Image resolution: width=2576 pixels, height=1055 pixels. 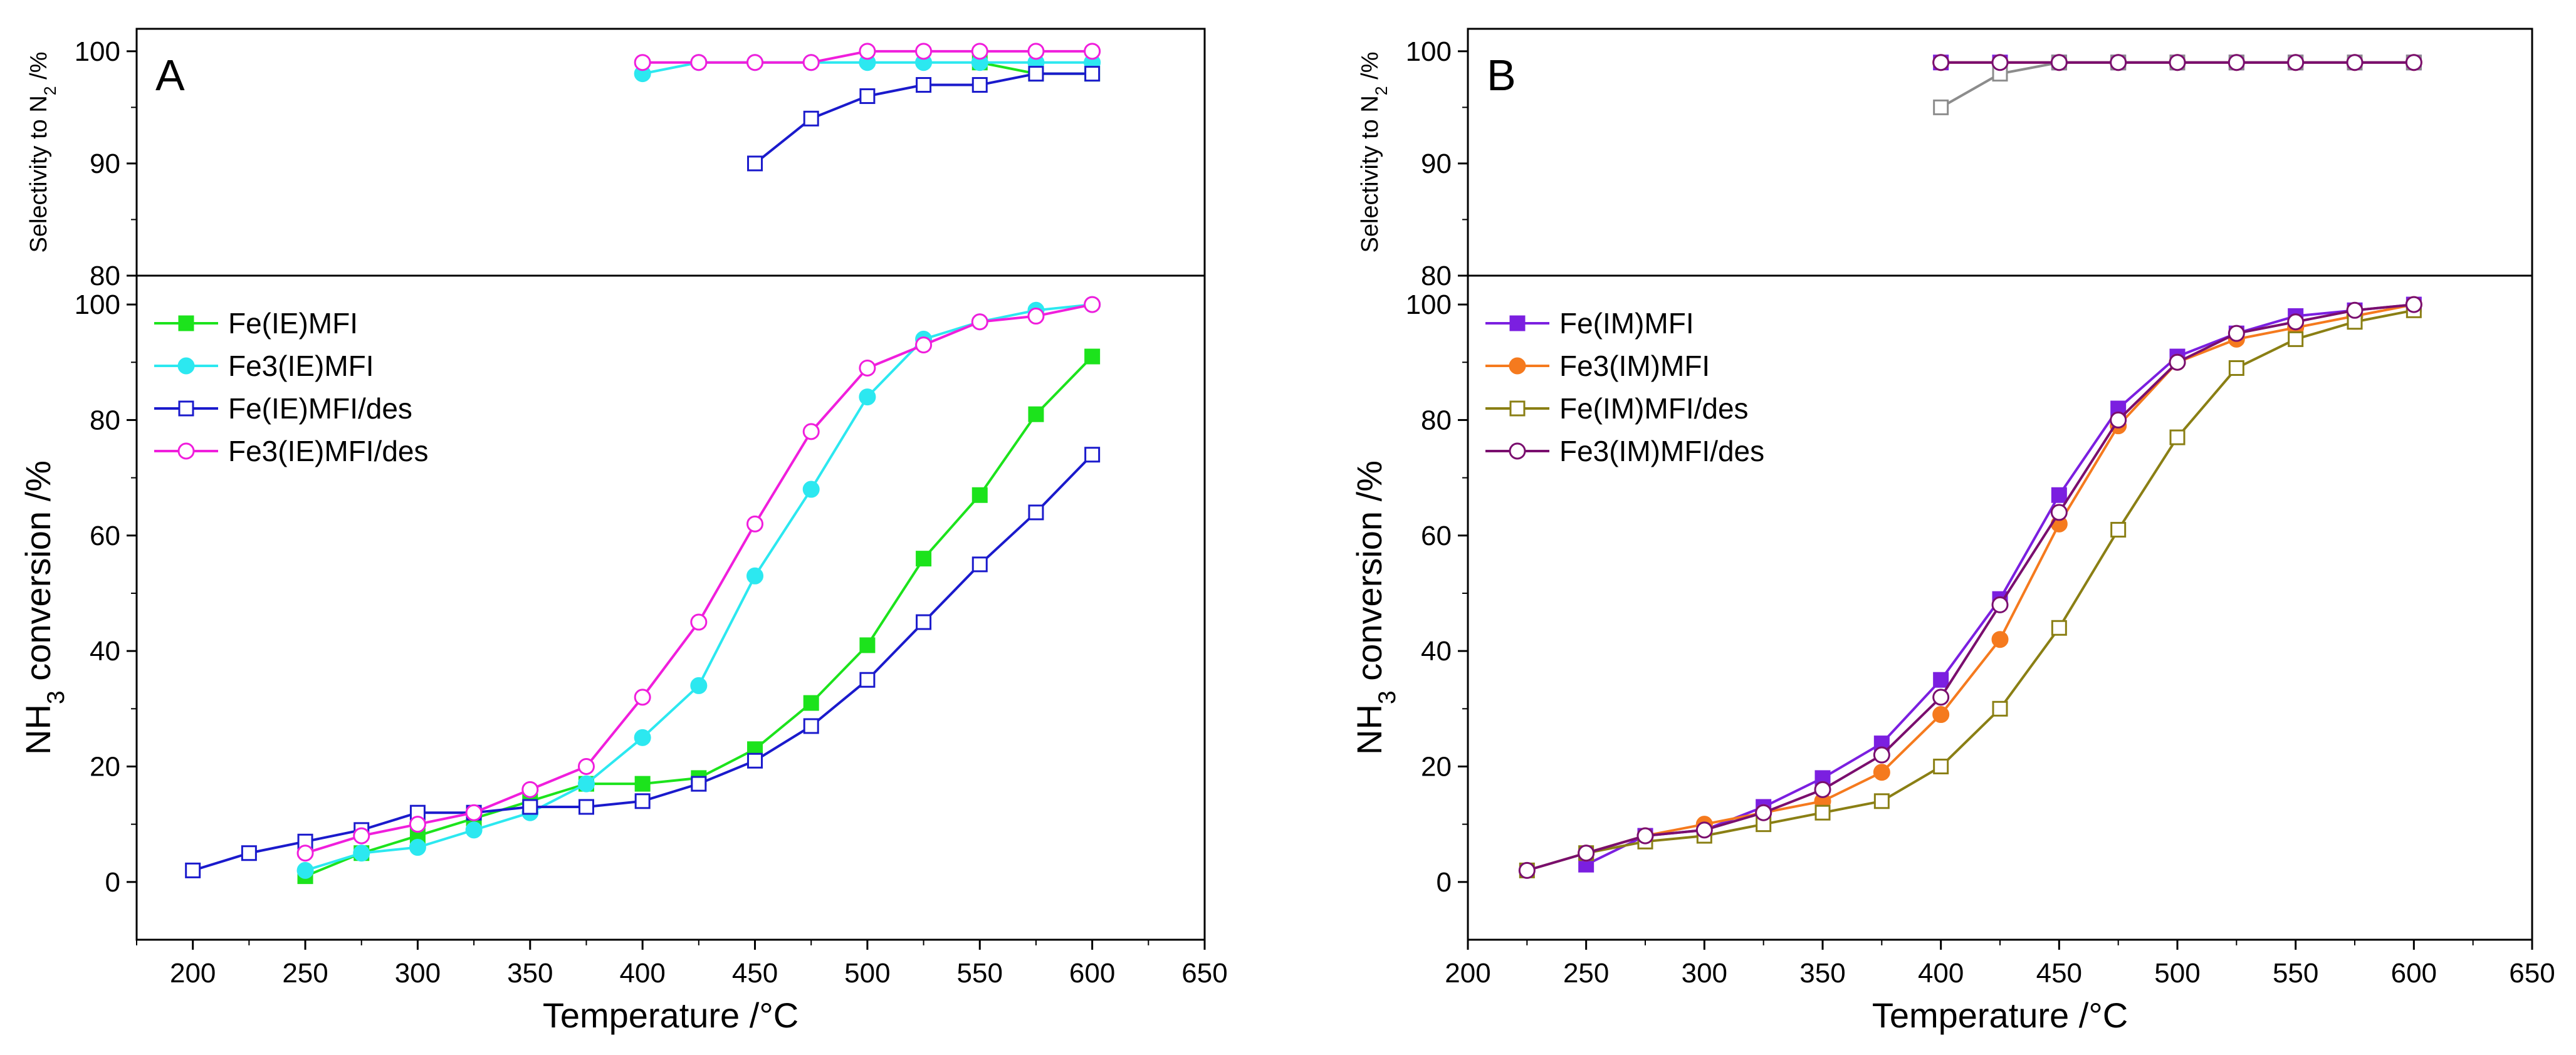 I want to click on selectivity-y-tick-label: 100, so click(x=1429, y=51).